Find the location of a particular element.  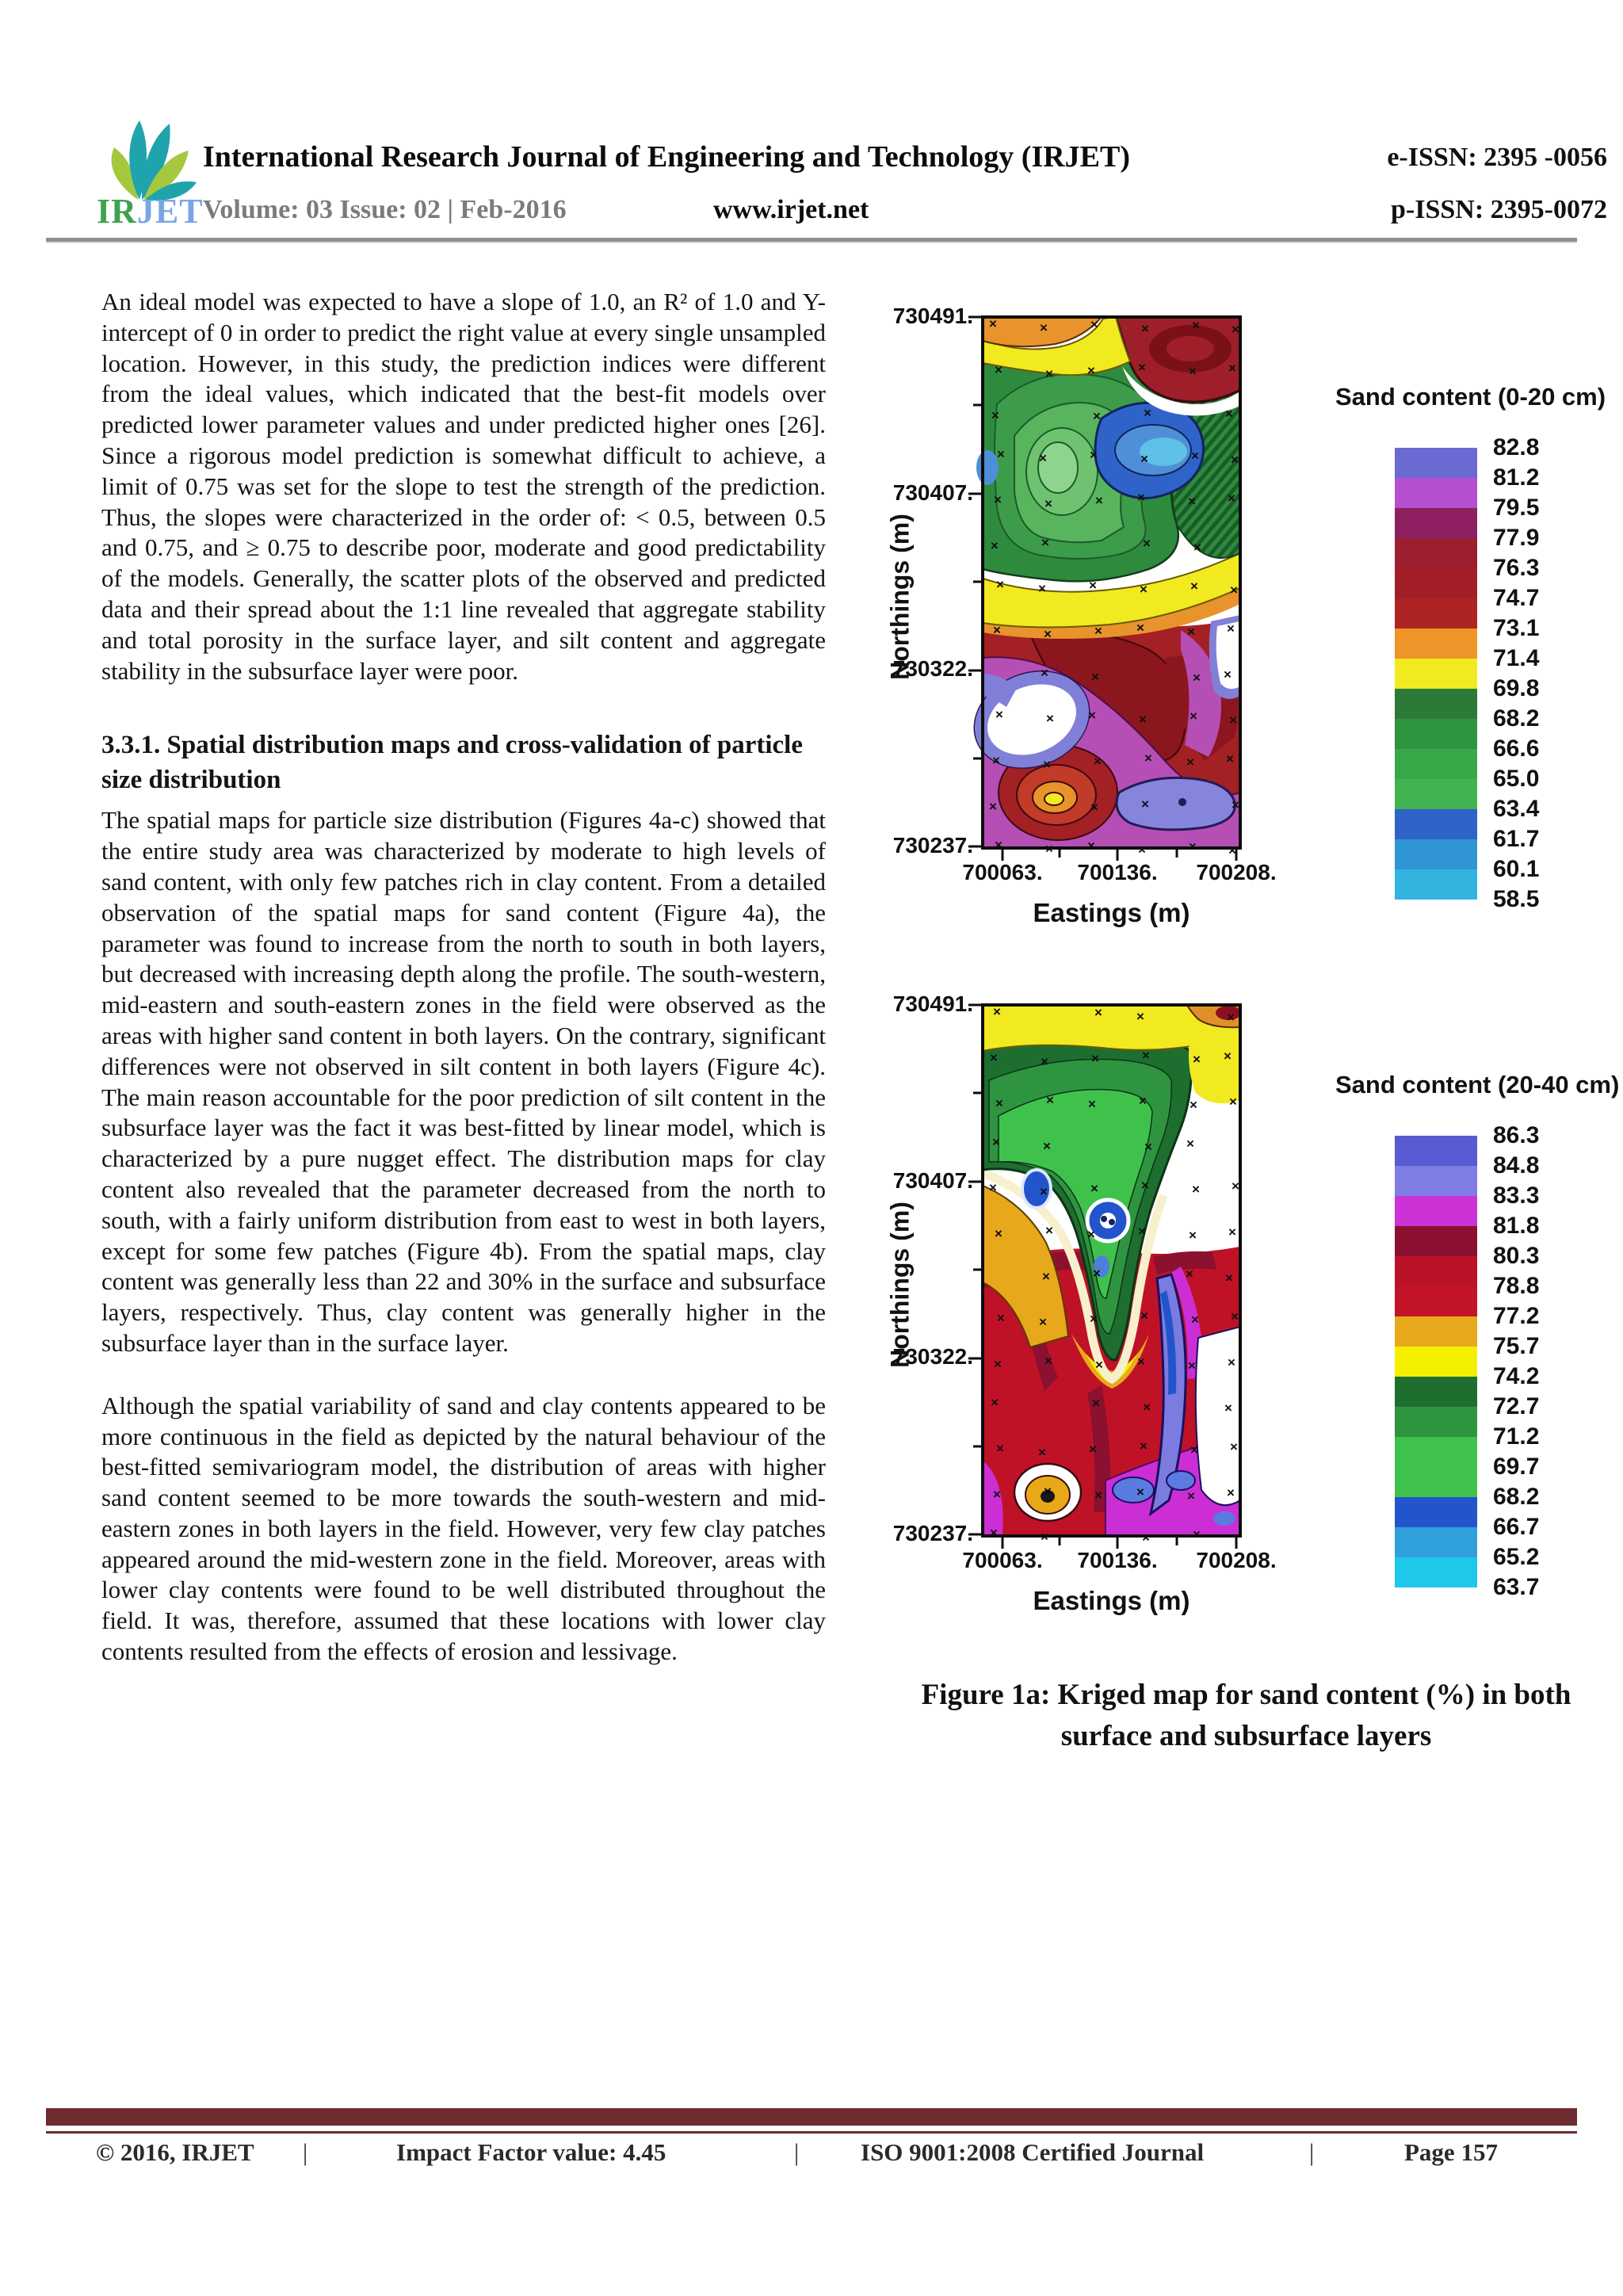

y-tick-label: 730322. is located at coordinates (932, 669).